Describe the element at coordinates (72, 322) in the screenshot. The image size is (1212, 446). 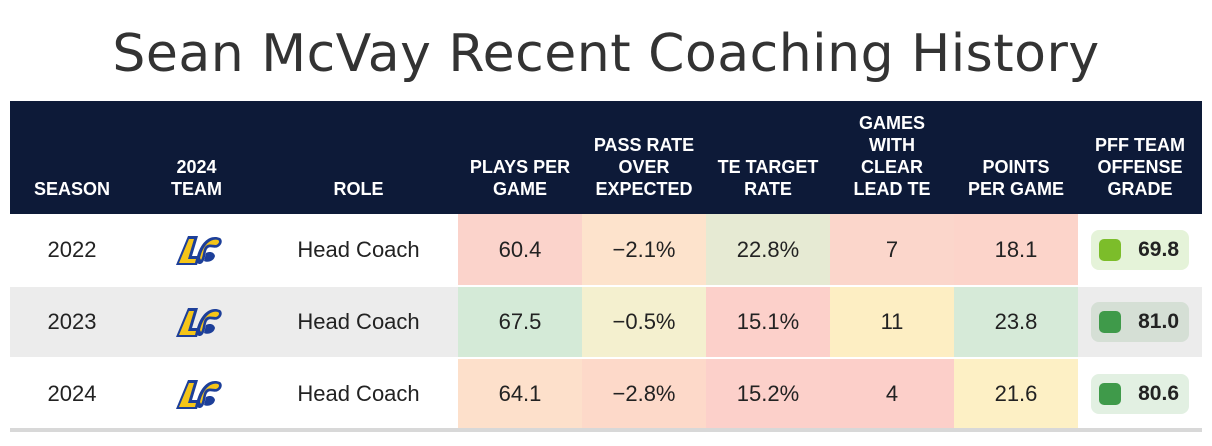
I see `season-cell: 2023` at that location.